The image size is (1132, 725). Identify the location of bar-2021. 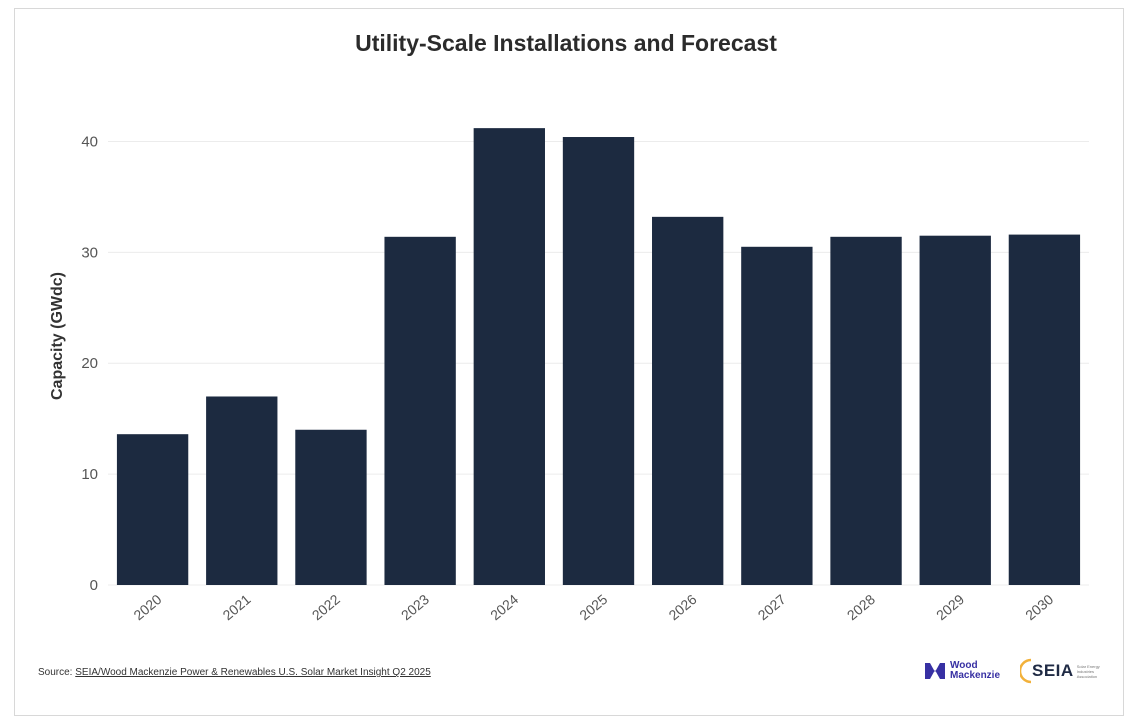
(242, 490).